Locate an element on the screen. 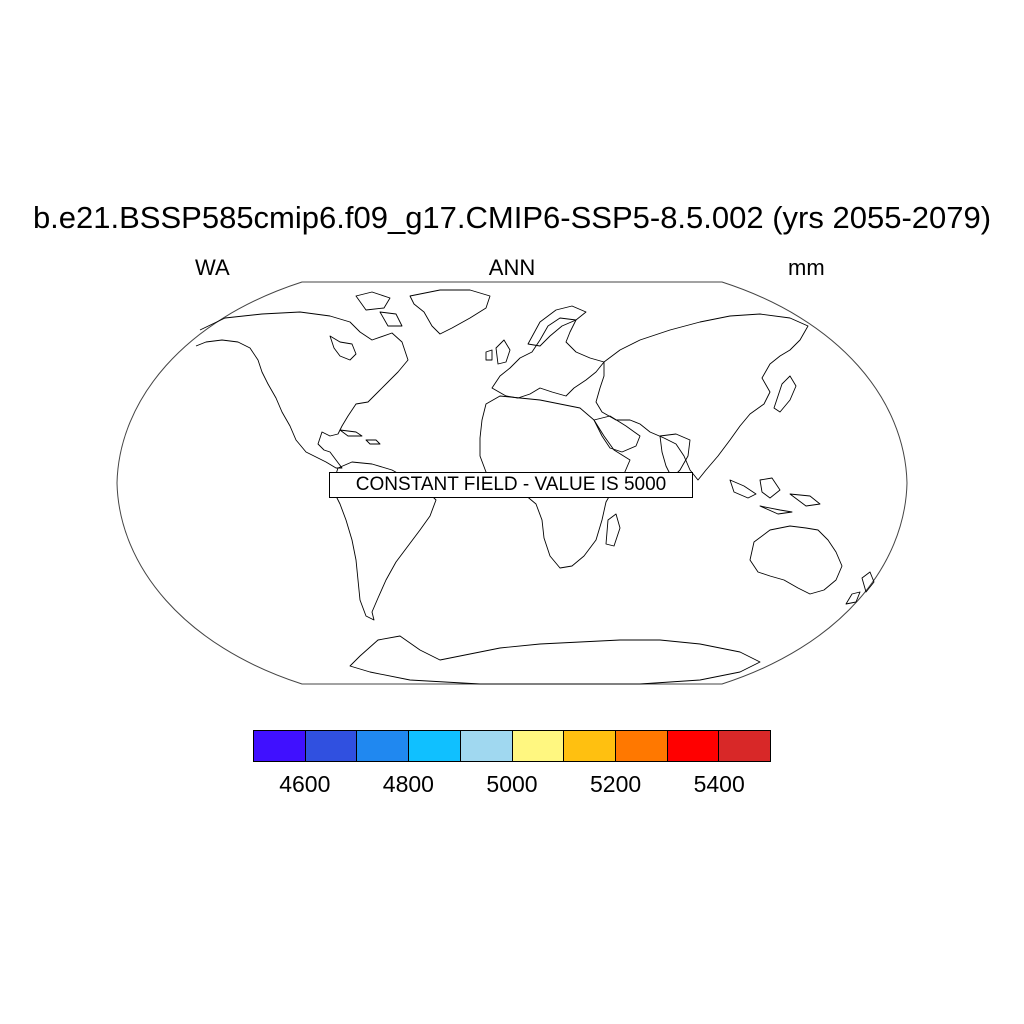 The width and height of the screenshot is (1024, 1024). coast-caribbean is located at coordinates (360, 437).